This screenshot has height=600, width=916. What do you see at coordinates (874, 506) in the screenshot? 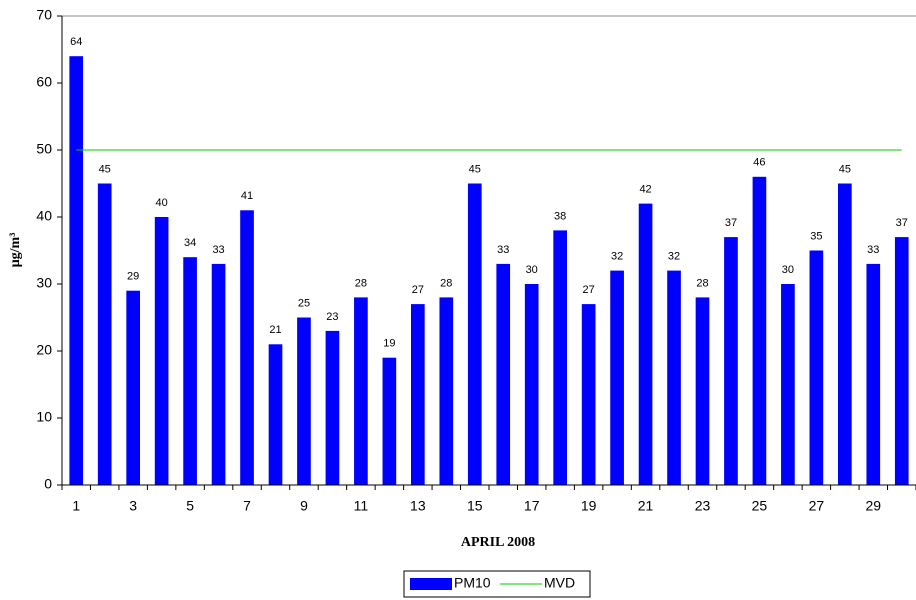
I see `x-tick-label: 29` at bounding box center [874, 506].